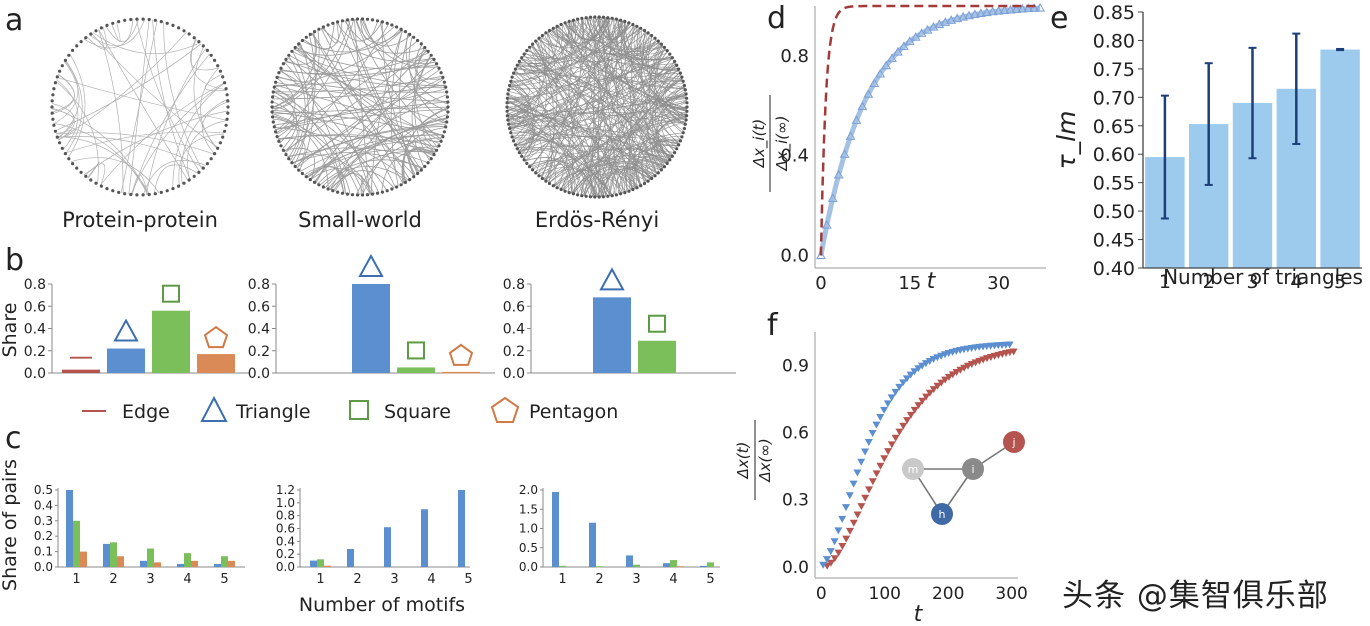 This screenshot has height=626, width=1370. I want to click on x-tick-label: 30, so click(998, 283).